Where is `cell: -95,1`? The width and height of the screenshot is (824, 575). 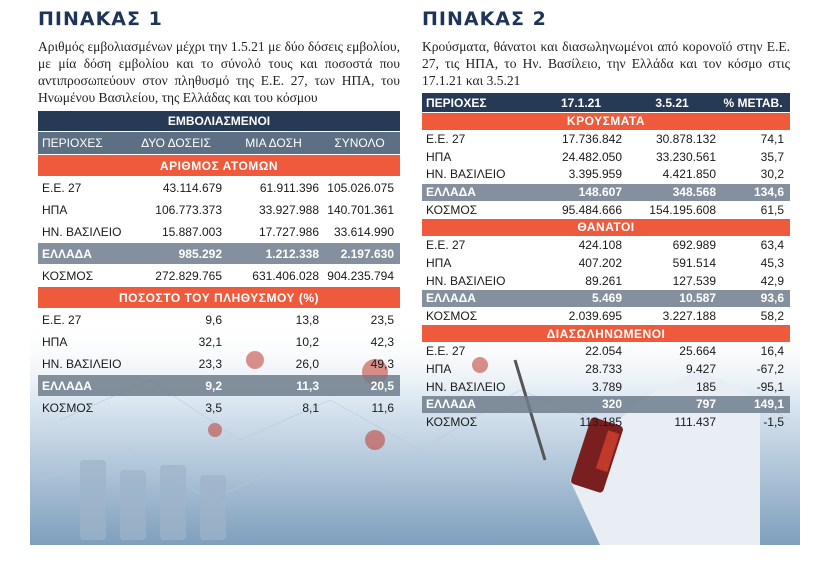 cell: -95,1 is located at coordinates (770, 386).